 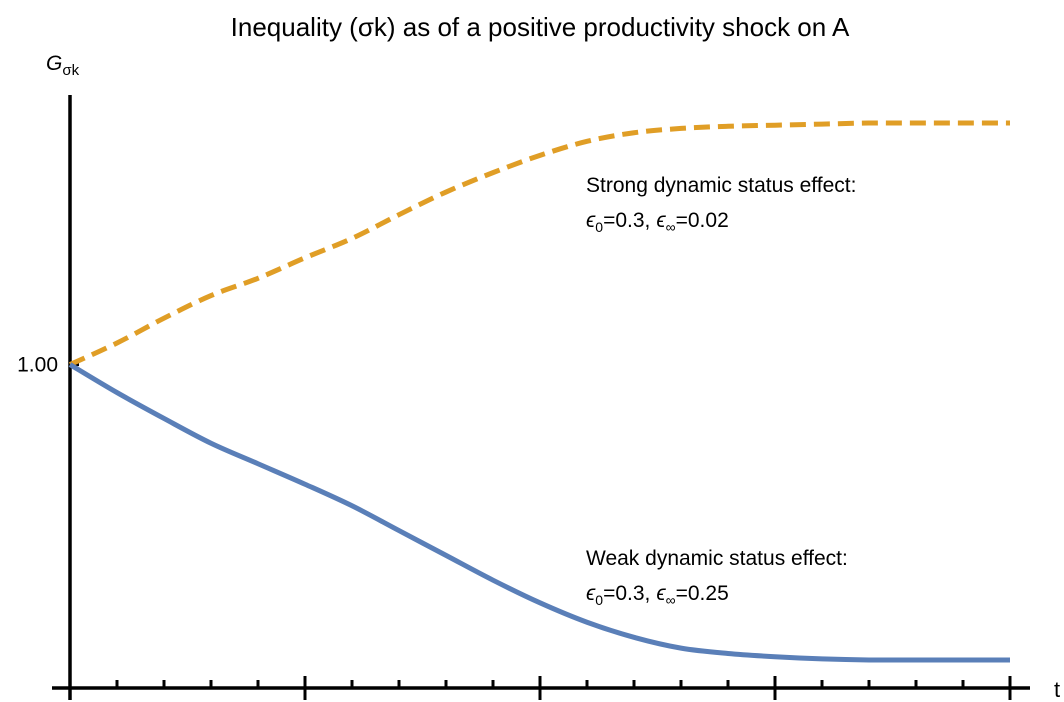 I want to click on x-axis-label: t, so click(x=1057, y=689).